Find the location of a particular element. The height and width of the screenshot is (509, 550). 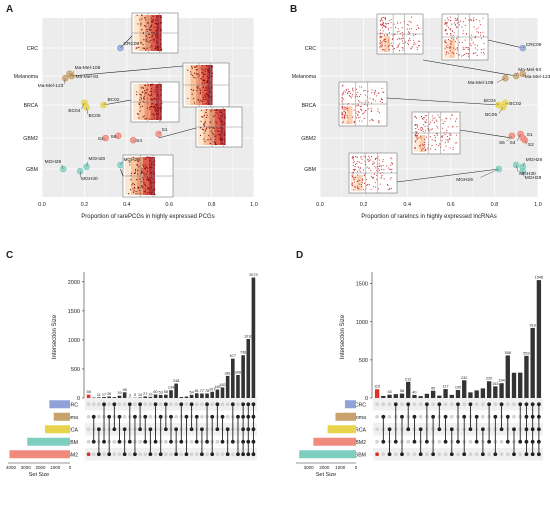

set-size-tick-label: 0 is located at coordinates (356, 467).